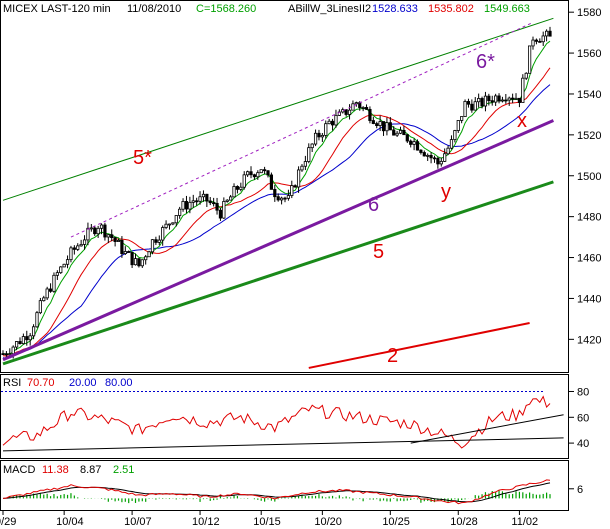  Describe the element at coordinates (283, 444) in the screenshot. I see `rsi-base-line` at that location.